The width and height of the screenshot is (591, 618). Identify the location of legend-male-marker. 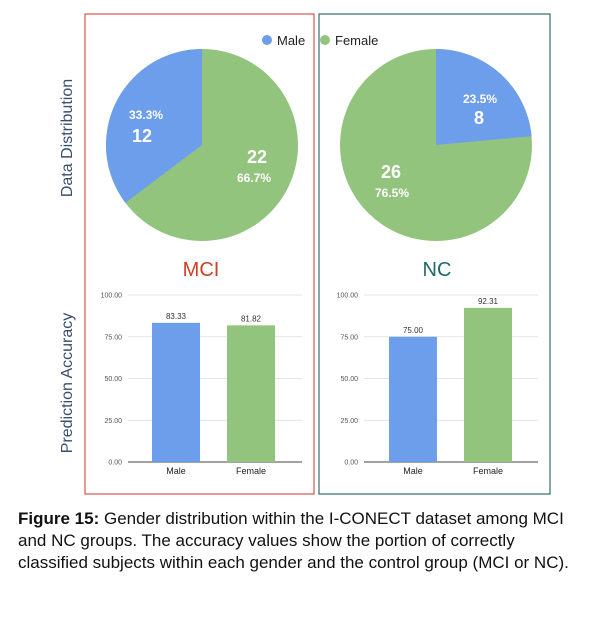
(267, 40).